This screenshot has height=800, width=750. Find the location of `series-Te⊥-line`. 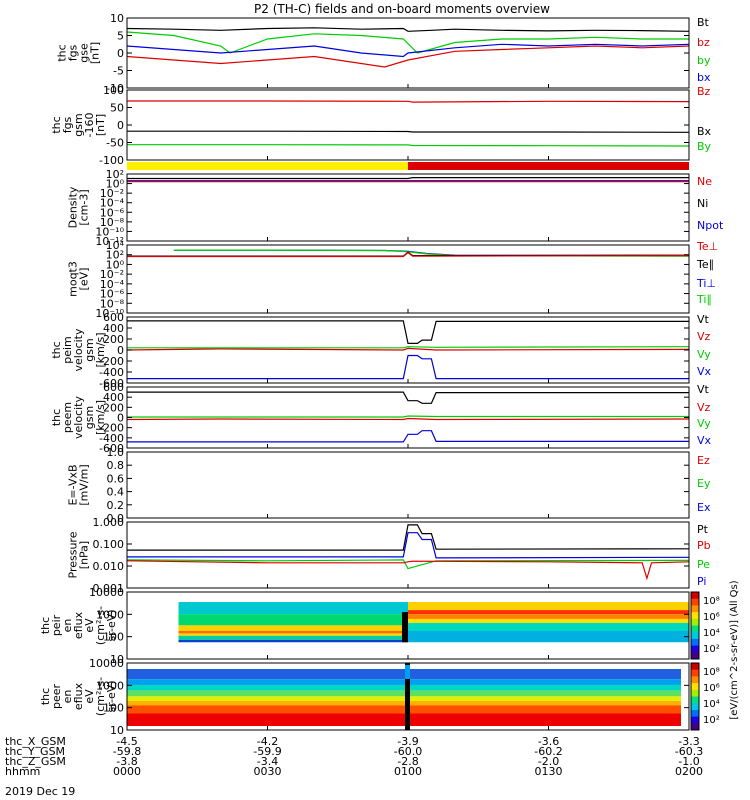

series-Te⊥-line is located at coordinates (408, 254).